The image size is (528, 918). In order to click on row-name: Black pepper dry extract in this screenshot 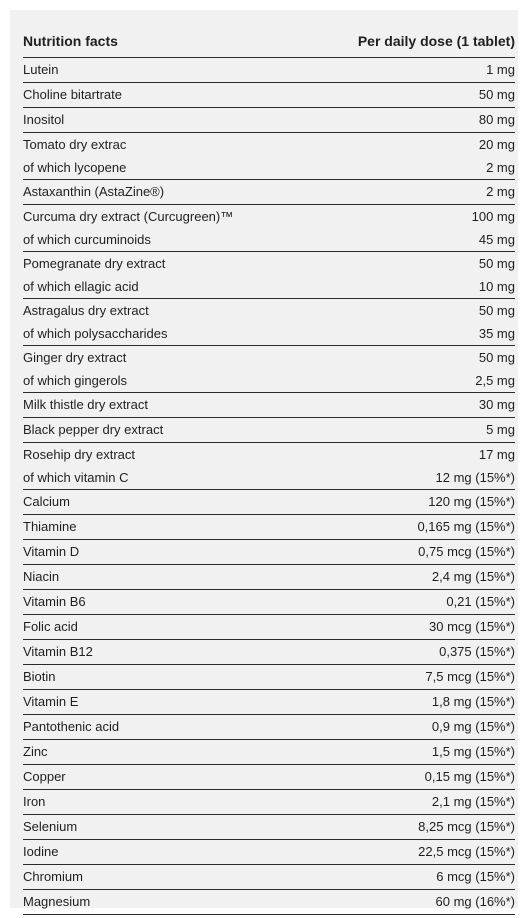, I will do `click(164, 430)`.